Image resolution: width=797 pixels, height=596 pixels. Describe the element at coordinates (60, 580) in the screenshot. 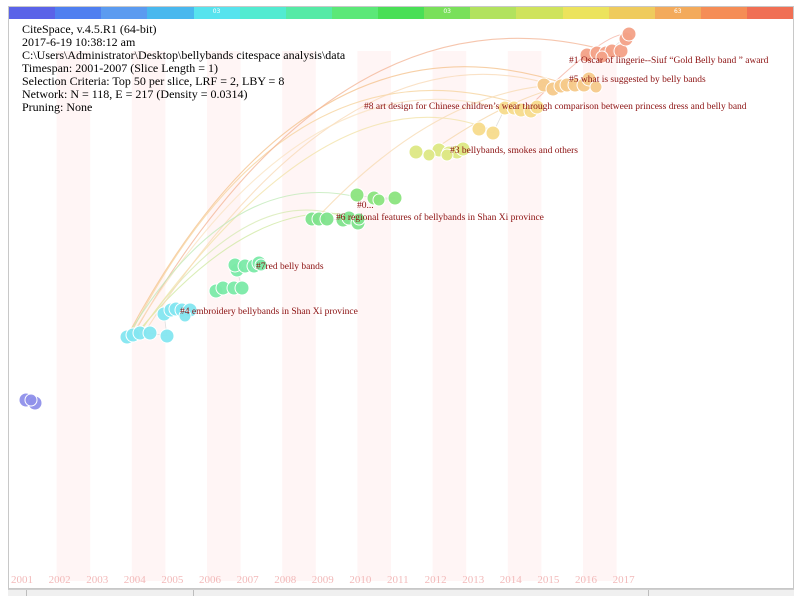

I see `year-tick-label: 2002` at that location.